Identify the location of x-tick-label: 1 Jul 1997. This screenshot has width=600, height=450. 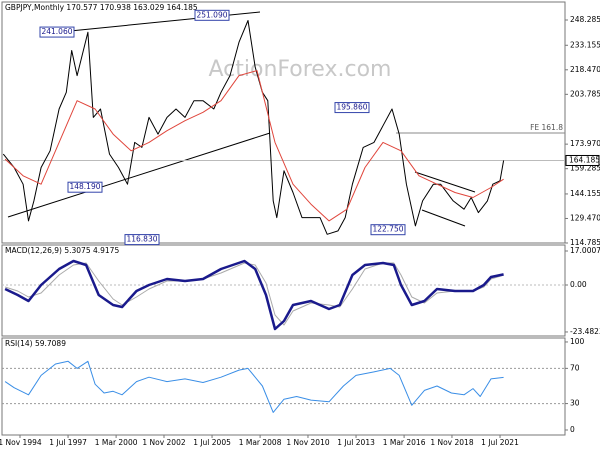
(68, 442).